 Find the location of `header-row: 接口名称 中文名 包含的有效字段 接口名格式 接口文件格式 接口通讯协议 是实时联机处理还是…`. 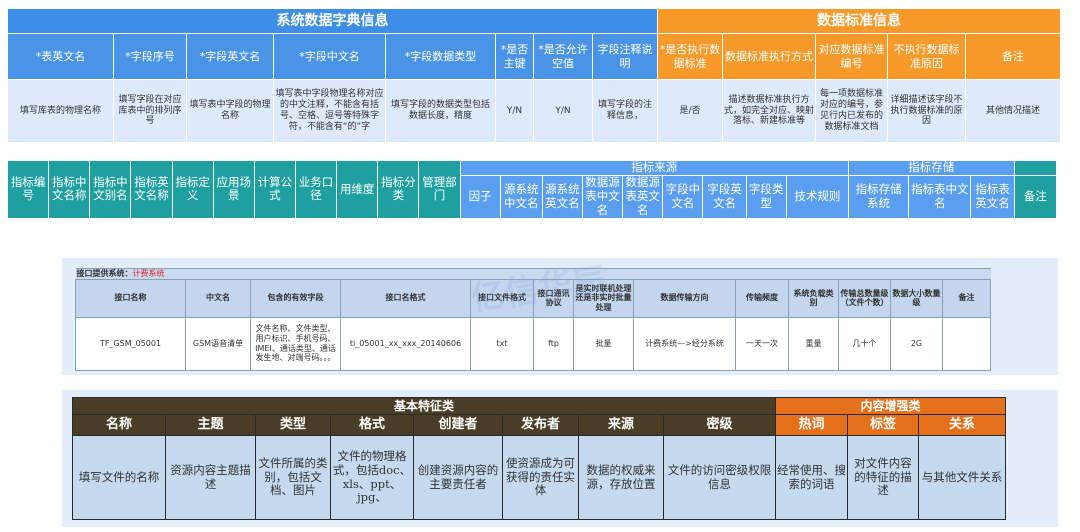

header-row: 接口名称 中文名 包含的有效字段 接口名格式 接口文件格式 接口通讯协议 是实时联机处理还是… is located at coordinates (533, 298).